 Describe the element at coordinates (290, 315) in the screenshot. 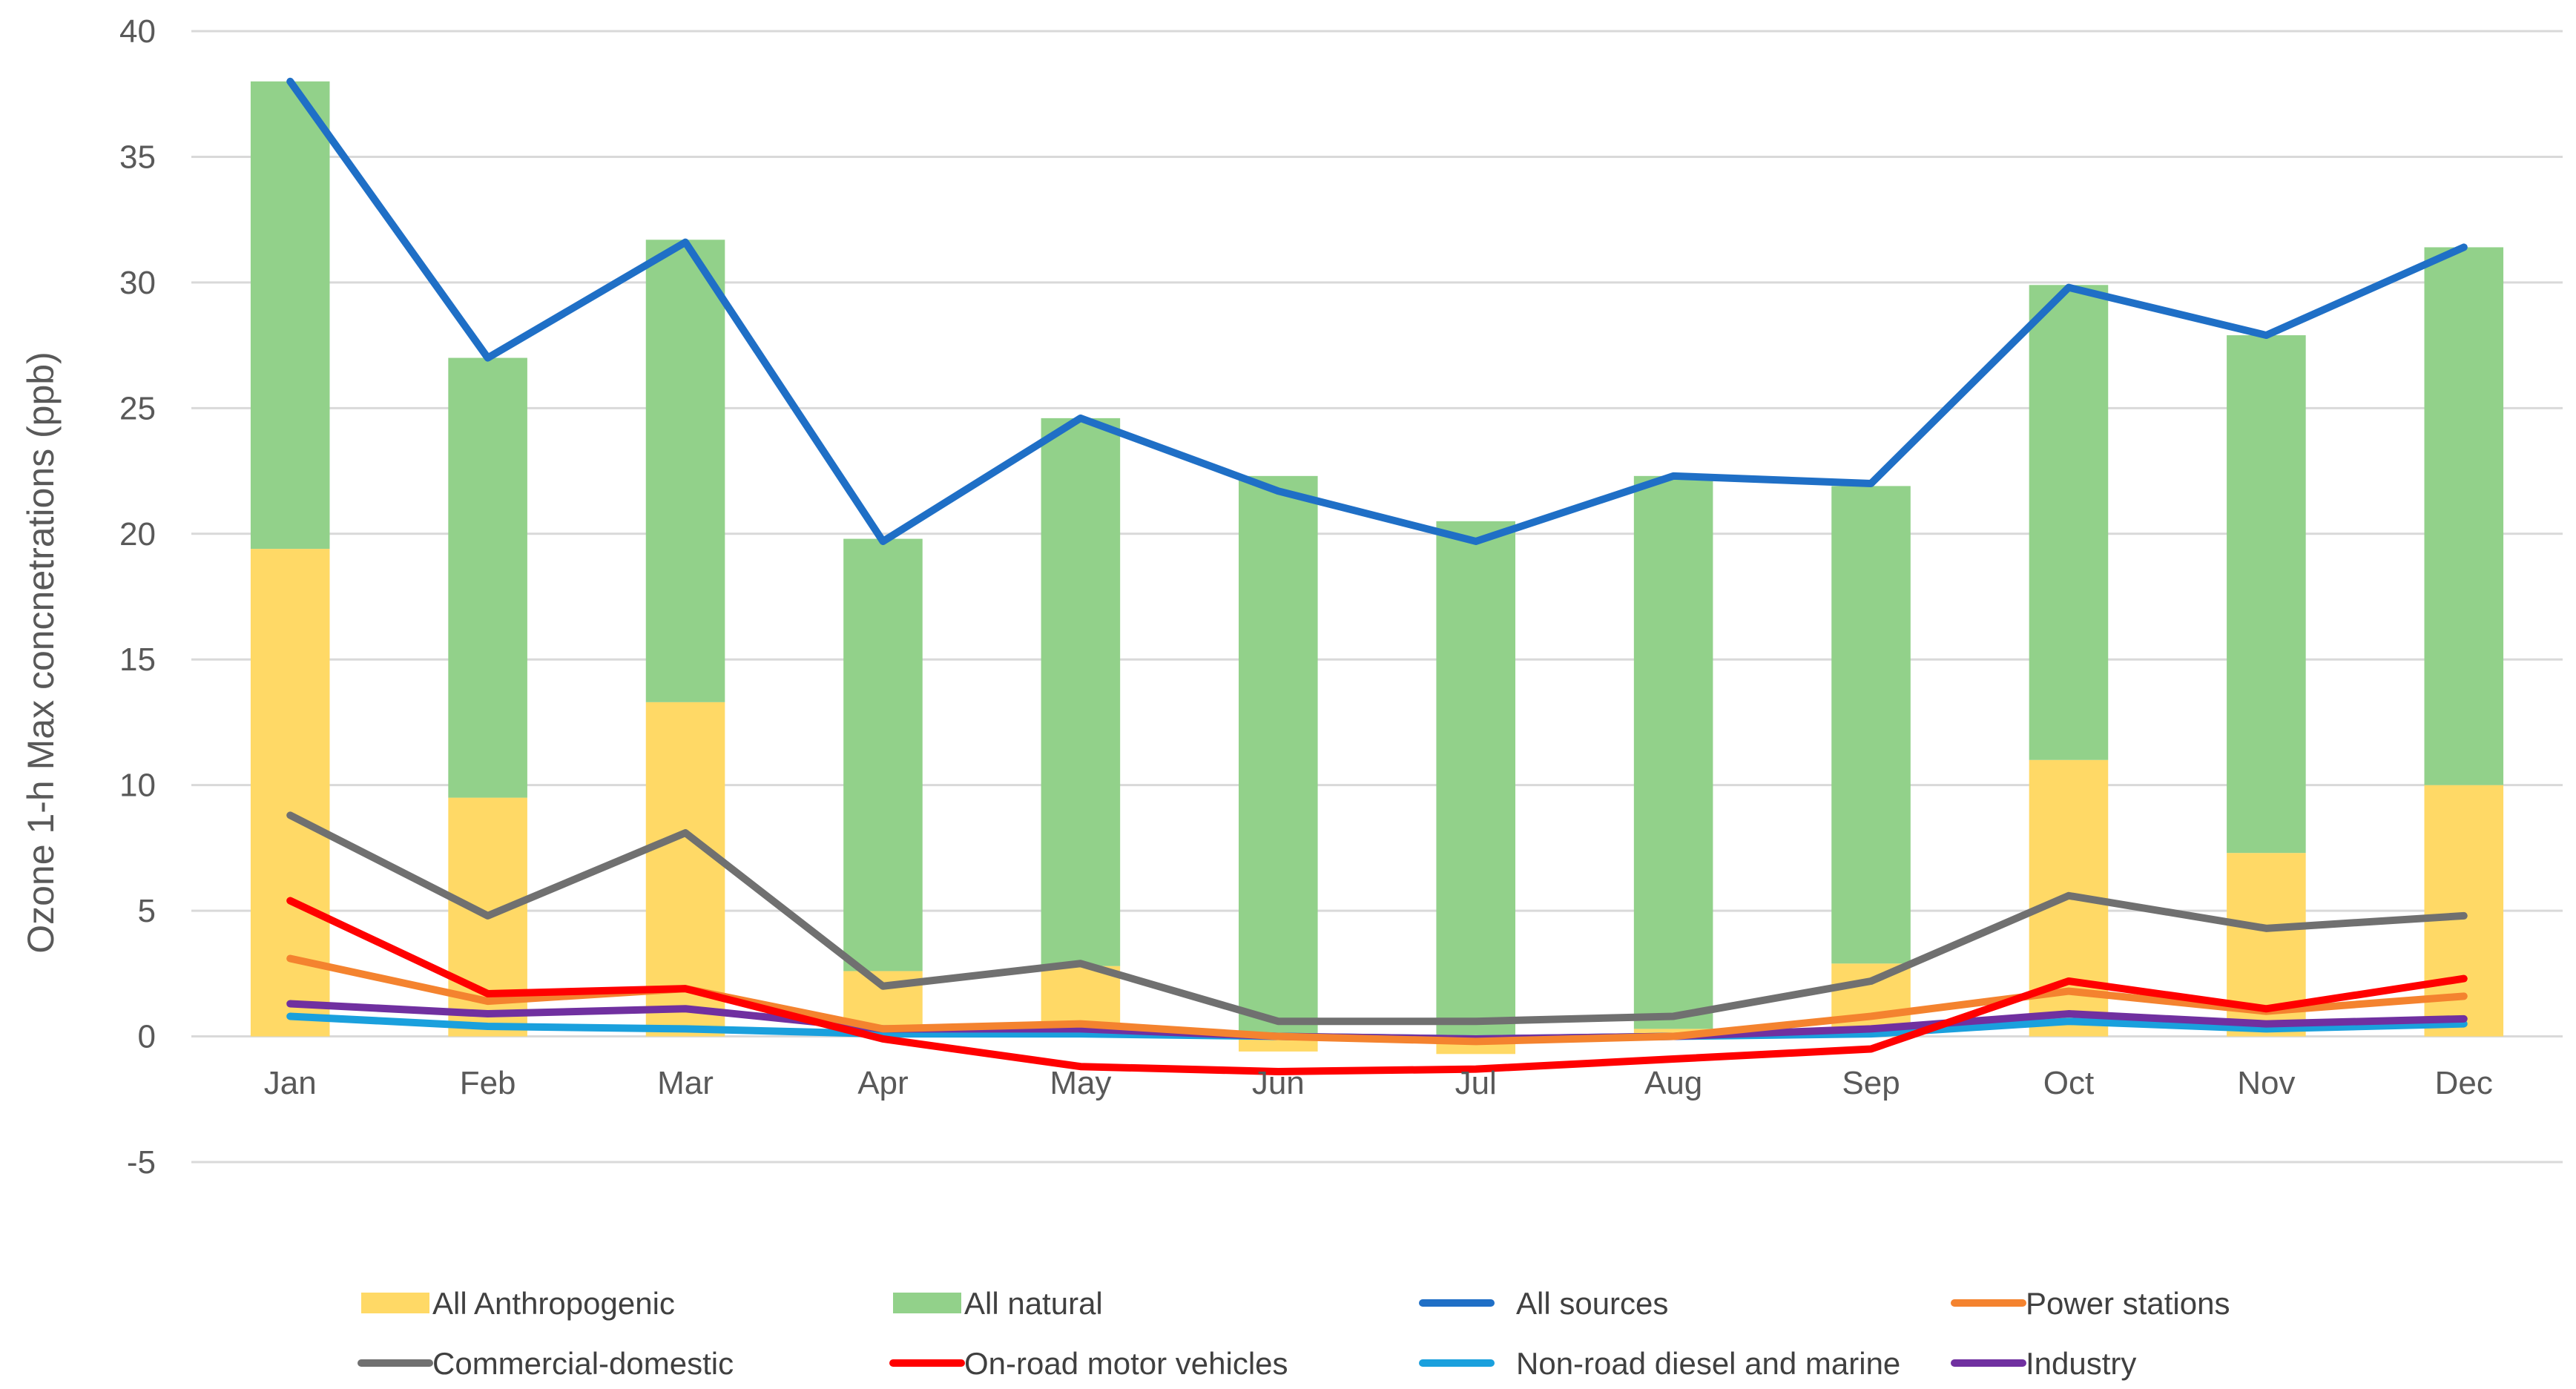

I see `bar-all-natural-jan` at that location.